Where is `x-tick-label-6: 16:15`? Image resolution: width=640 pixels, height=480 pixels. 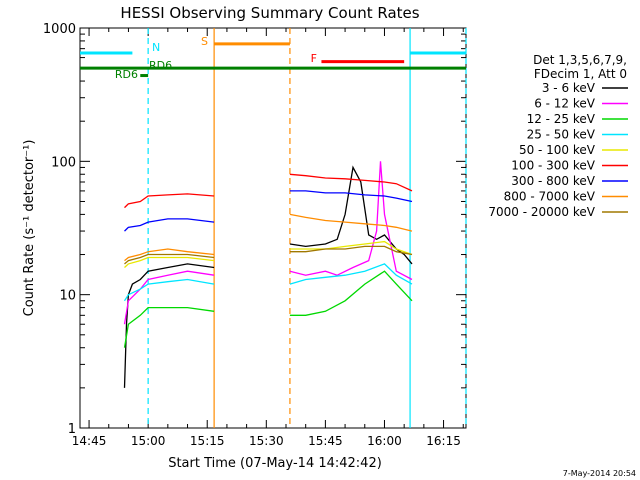 x-tick-label-6: 16:15 is located at coordinates (443, 441).